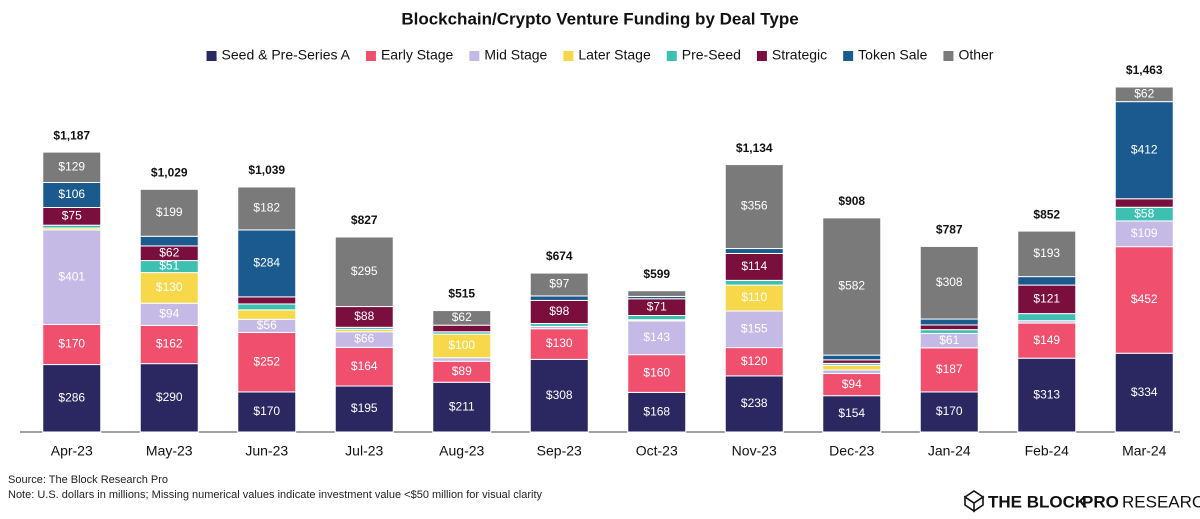 The height and width of the screenshot is (519, 1200). Describe the element at coordinates (72, 451) in the screenshot. I see `x-tick-label: Apr-23` at that location.